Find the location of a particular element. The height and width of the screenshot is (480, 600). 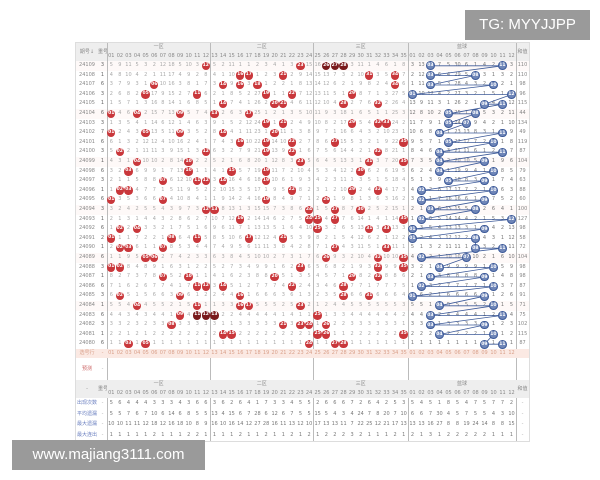

stats-value: 5 is located at coordinates (197, 413).